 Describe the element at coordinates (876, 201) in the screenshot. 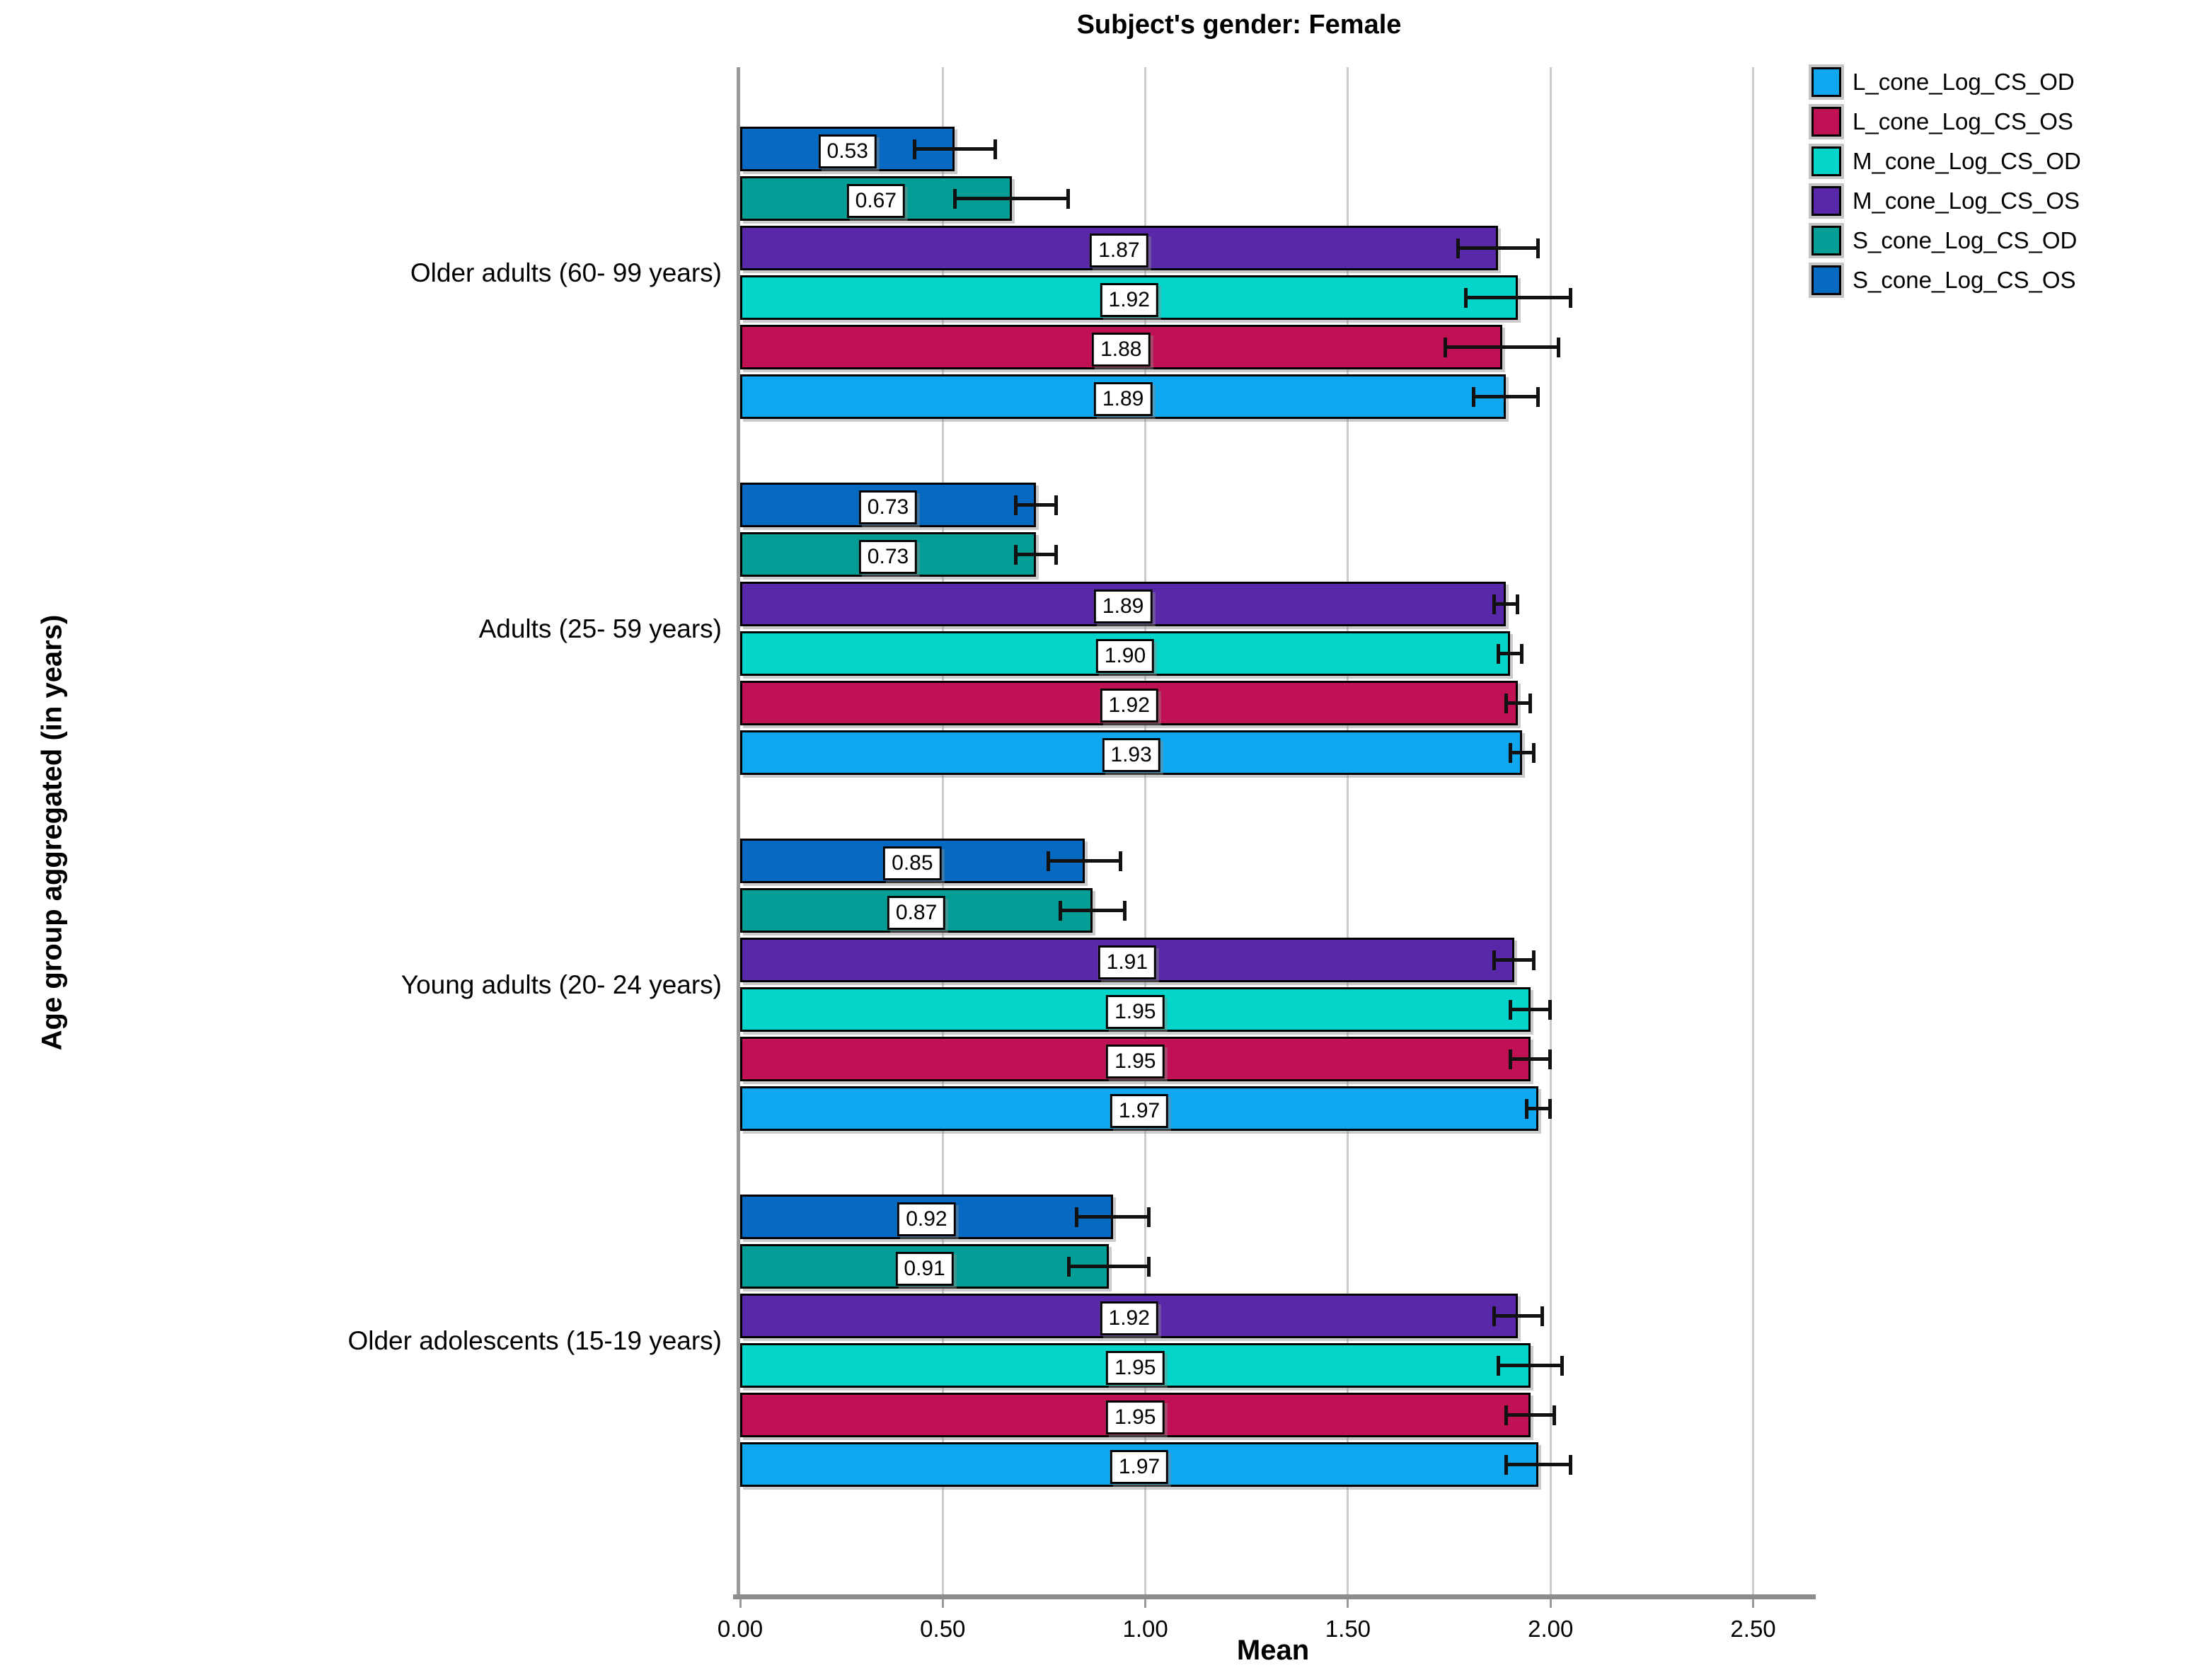

I see `bar-value-label: 0.67` at that location.